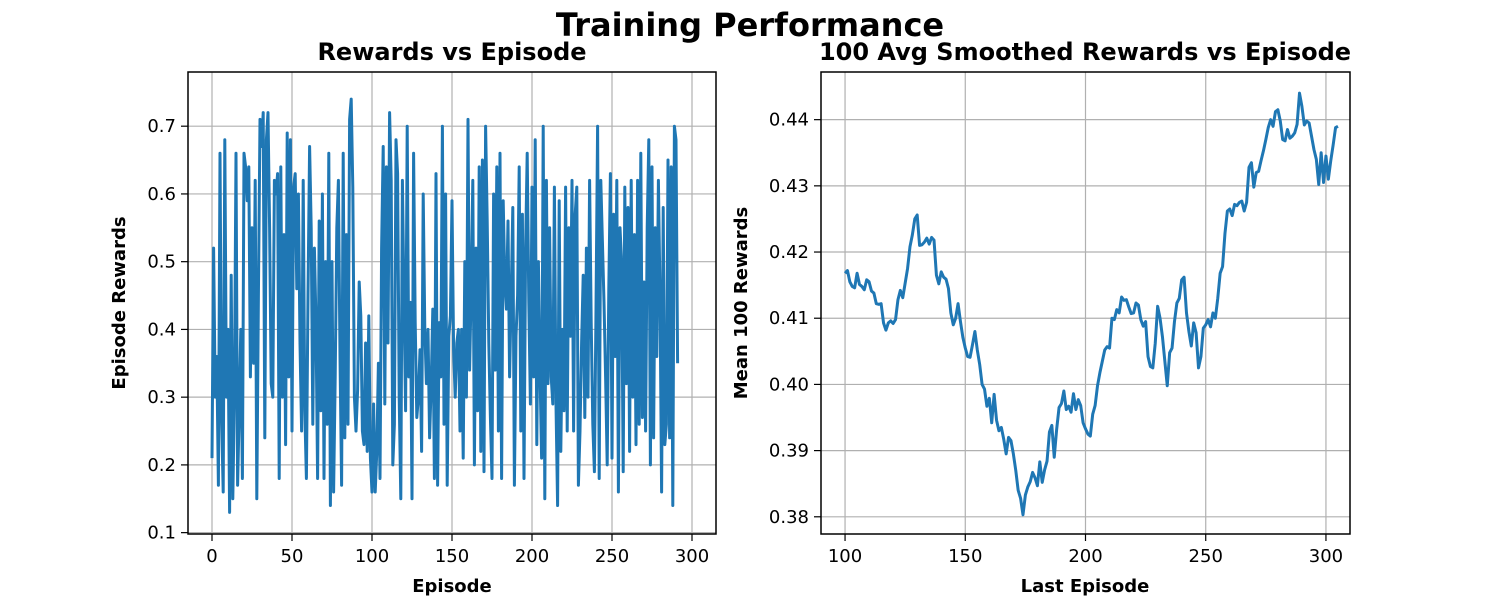 The image size is (1500, 600). Describe the element at coordinates (789, 120) in the screenshot. I see `y-tick-label: 0.44` at that location.